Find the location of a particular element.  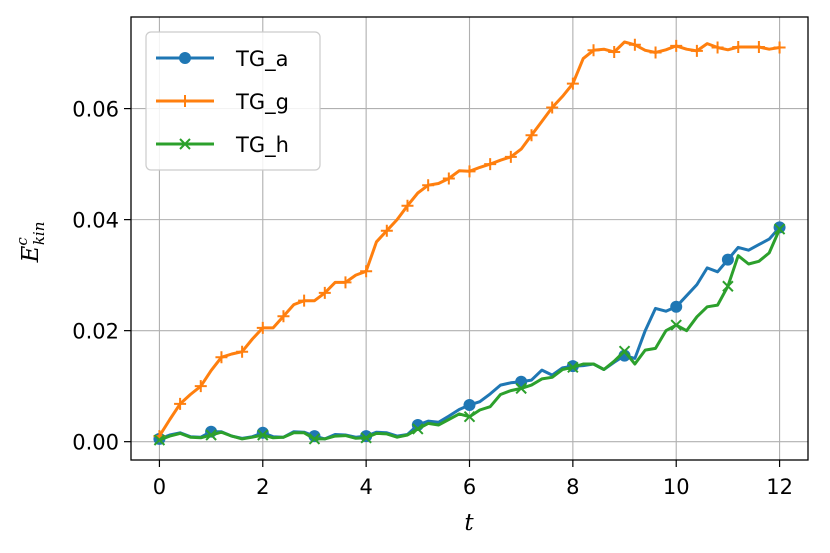

y-tick-label: 0.04 is located at coordinates (95, 221).